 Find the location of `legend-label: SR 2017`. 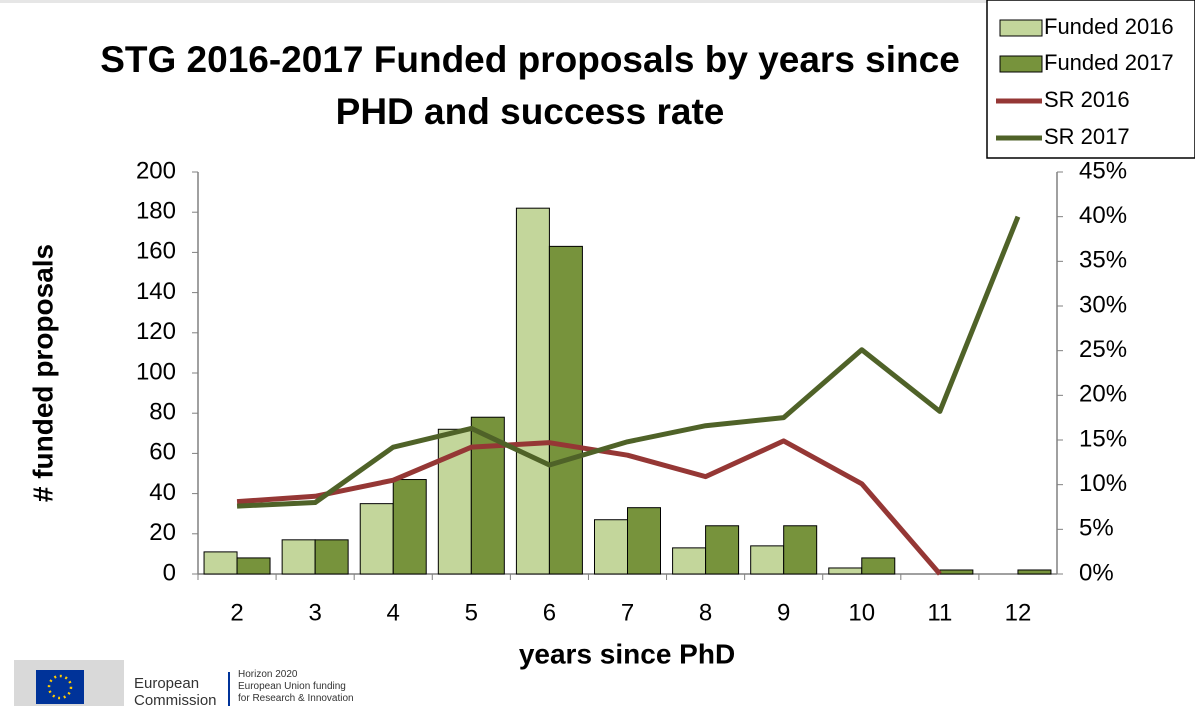

legend-label: SR 2017 is located at coordinates (1087, 136).